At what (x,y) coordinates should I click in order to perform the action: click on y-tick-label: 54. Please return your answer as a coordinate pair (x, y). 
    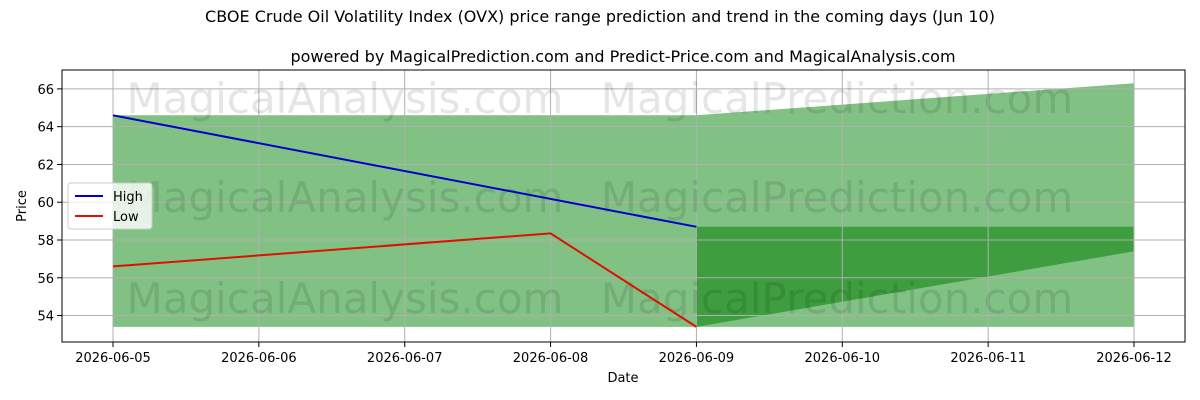
    Looking at the image, I should click on (45, 317).